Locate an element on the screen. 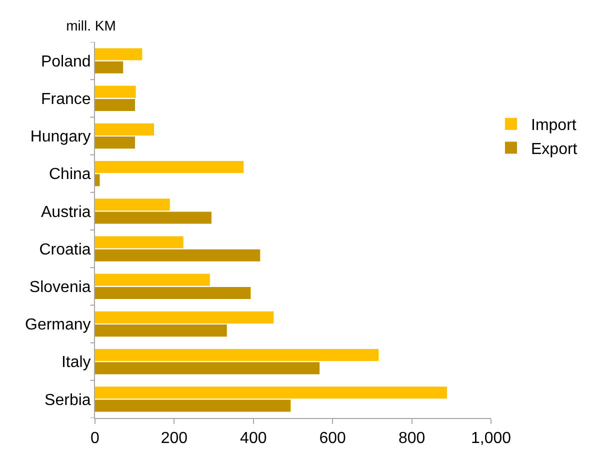 This screenshot has height=458, width=601. y-tick-label: China is located at coordinates (69, 175).